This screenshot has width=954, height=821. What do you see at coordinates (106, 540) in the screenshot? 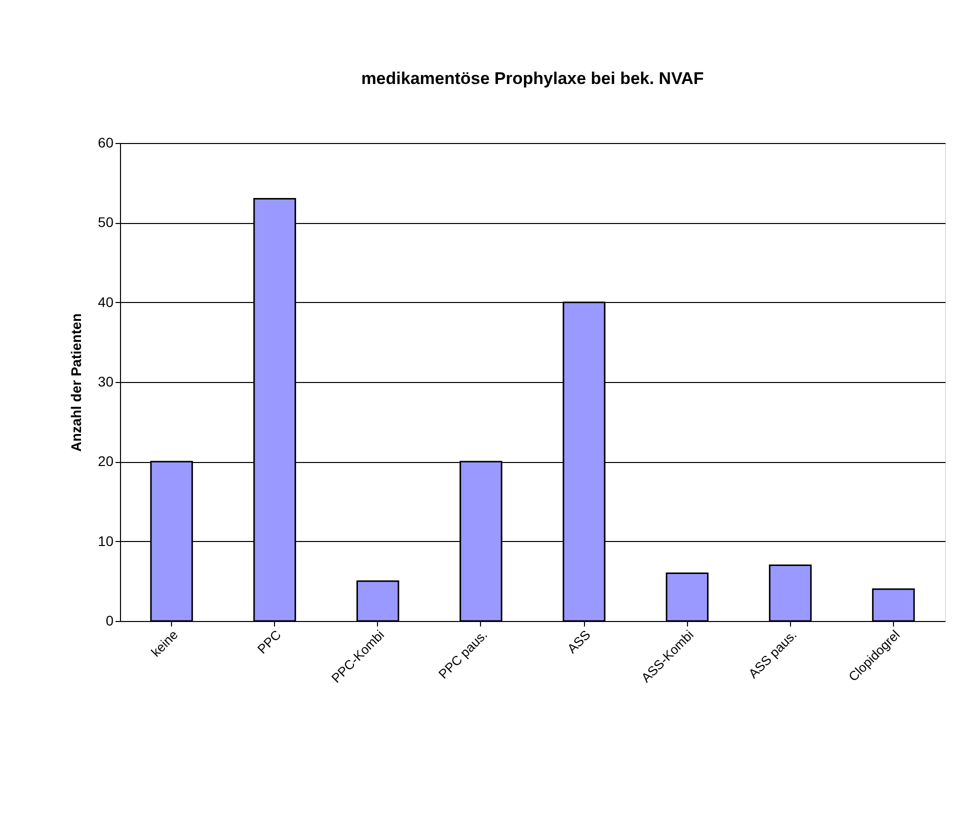
I see `y-tick-label: 10` at bounding box center [106, 540].